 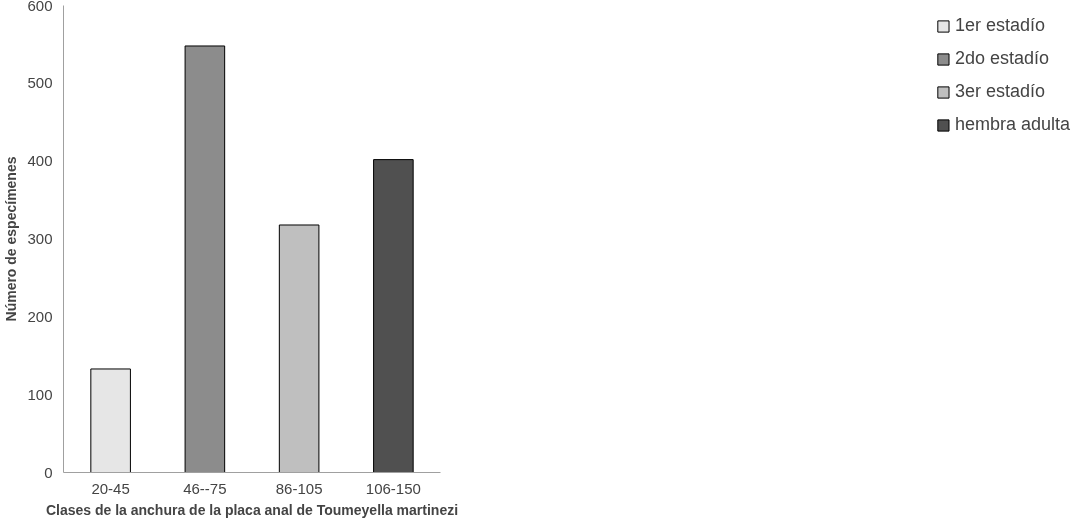 I want to click on x-tick-label: 46--75, so click(x=205, y=488).